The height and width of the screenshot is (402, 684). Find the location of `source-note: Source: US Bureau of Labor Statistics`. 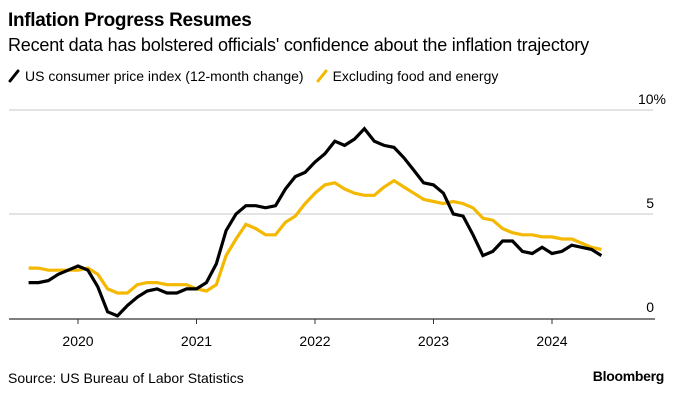

source-note: Source: US Bureau of Labor Statistics is located at coordinates (126, 378).